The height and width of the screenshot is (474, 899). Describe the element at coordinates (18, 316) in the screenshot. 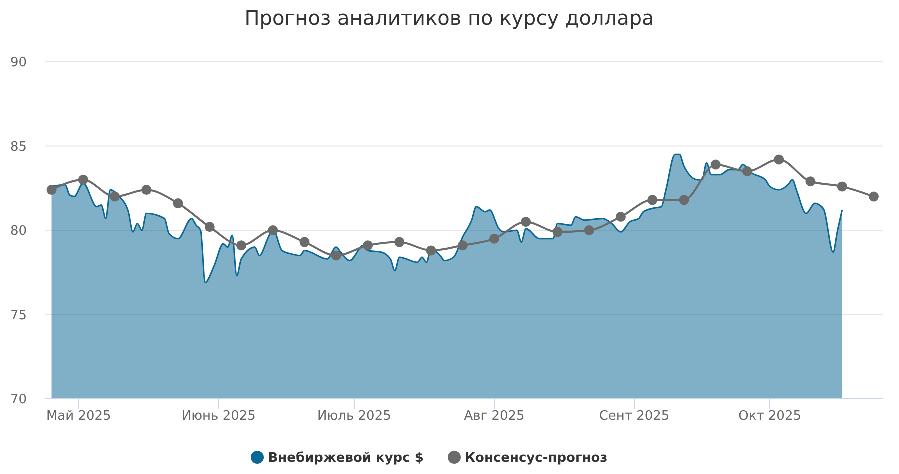

I see `y-tick-label: 75` at that location.